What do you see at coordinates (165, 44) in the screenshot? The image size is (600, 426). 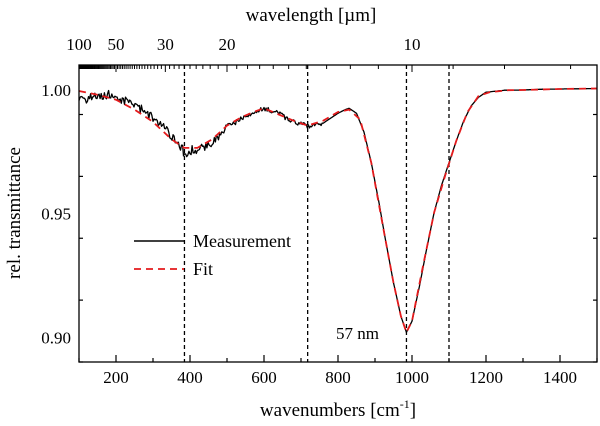 I see `top-tick-label: 30` at bounding box center [165, 44].